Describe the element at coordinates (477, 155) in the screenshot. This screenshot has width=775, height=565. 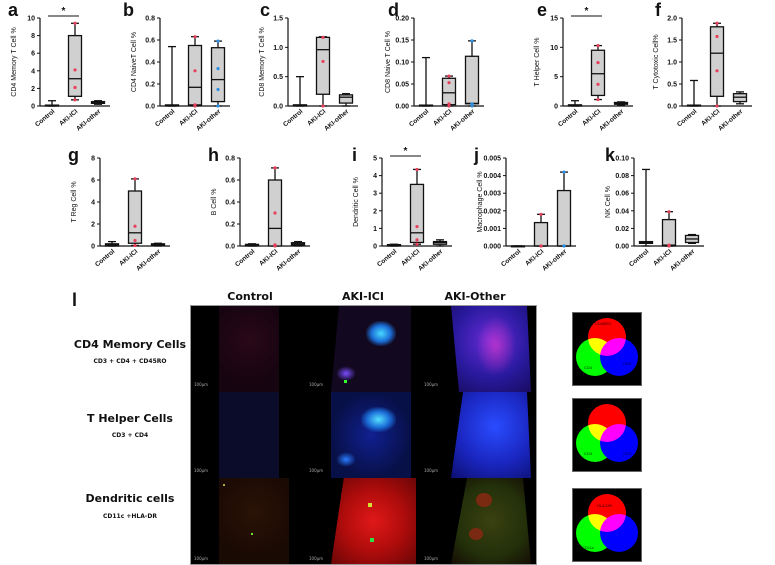
I see `panel-label-j: j` at that location.